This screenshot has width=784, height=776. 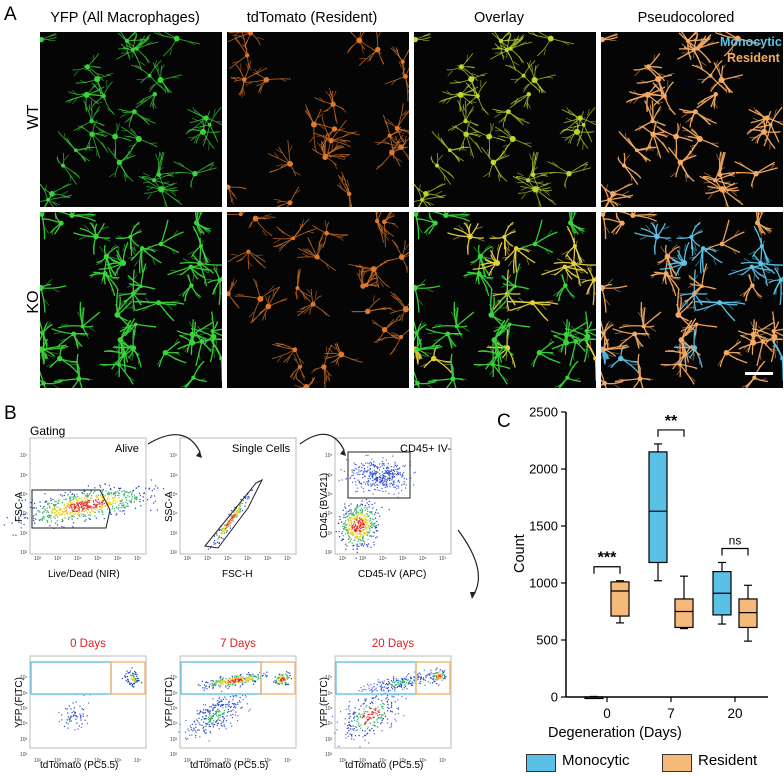 What do you see at coordinates (329, 456) in the screenshot?
I see `flow-y-tick: 10⁷` at bounding box center [329, 456].